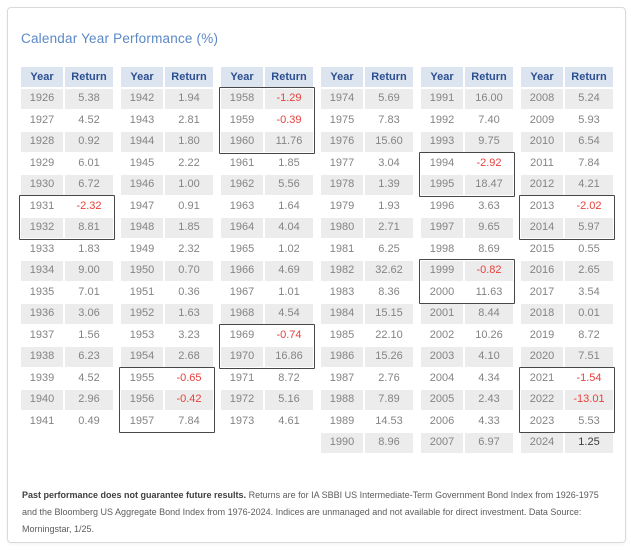 The width and height of the screenshot is (633, 550). Describe the element at coordinates (289, 142) in the screenshot. I see `return-cell: 11.76` at that location.